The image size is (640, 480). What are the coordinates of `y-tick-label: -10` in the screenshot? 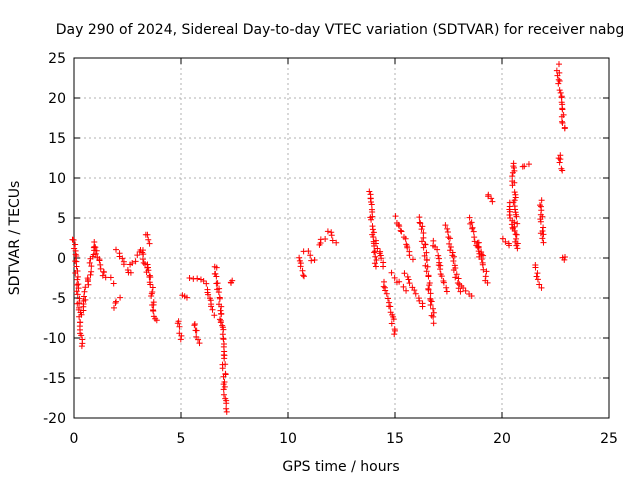 It's located at (54, 339).